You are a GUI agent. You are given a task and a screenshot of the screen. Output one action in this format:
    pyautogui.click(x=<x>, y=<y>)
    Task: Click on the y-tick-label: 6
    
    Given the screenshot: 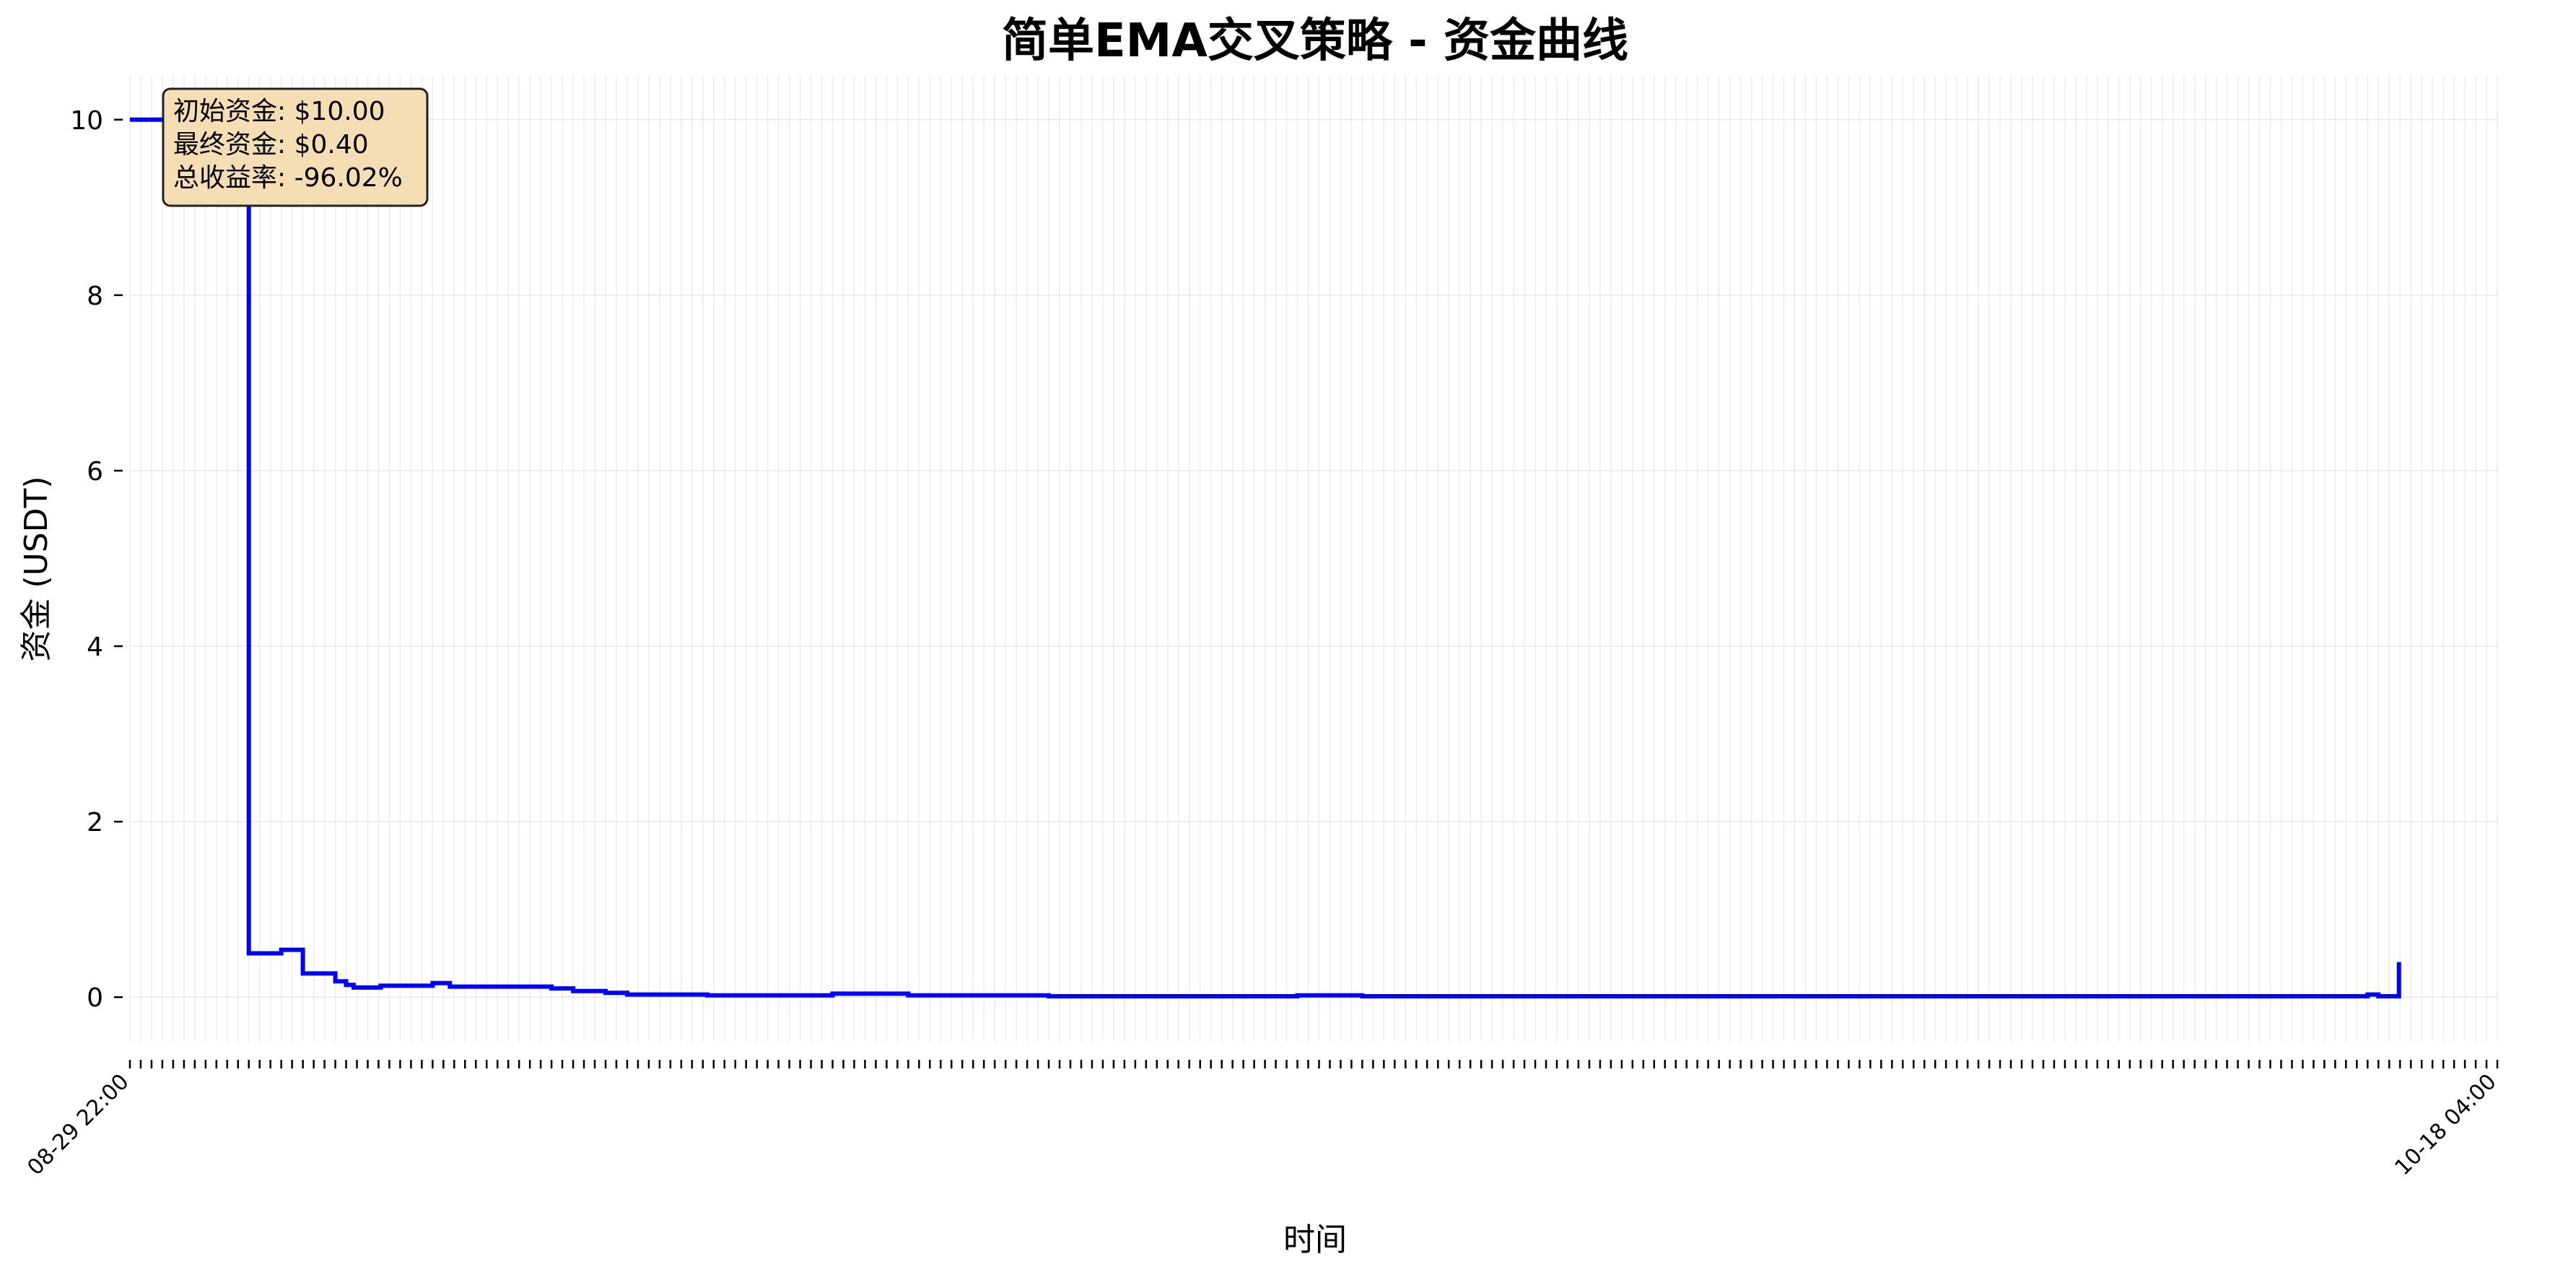 What is the action you would take?
    pyautogui.click(x=95, y=472)
    